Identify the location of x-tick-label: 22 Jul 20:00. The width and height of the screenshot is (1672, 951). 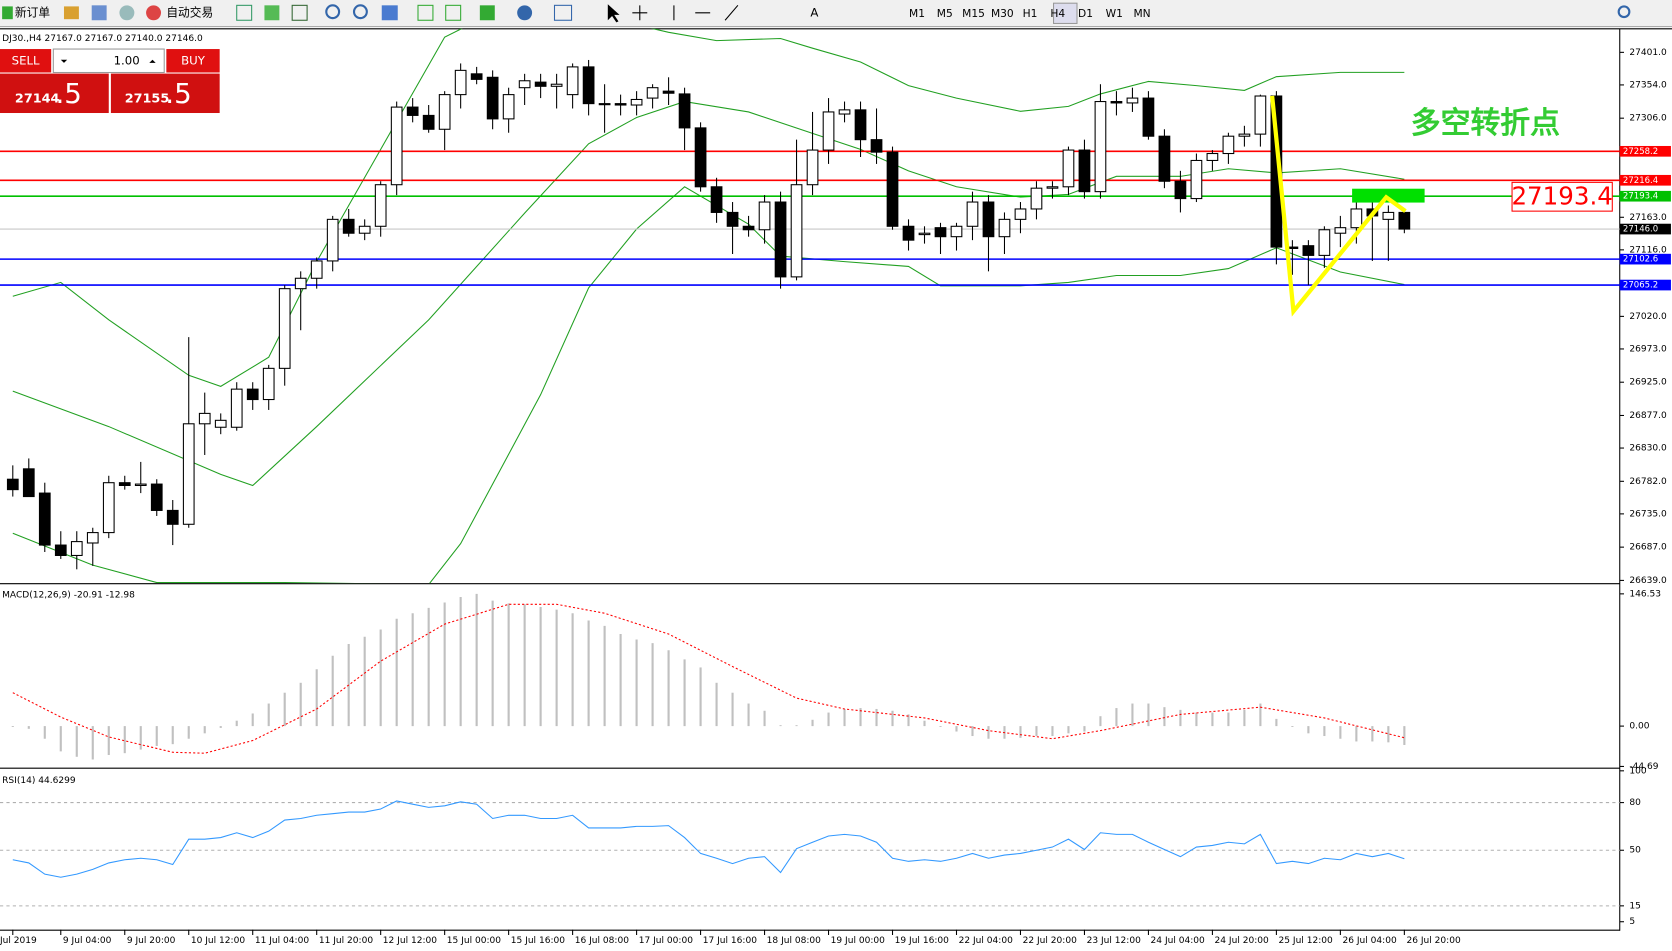
(1050, 941).